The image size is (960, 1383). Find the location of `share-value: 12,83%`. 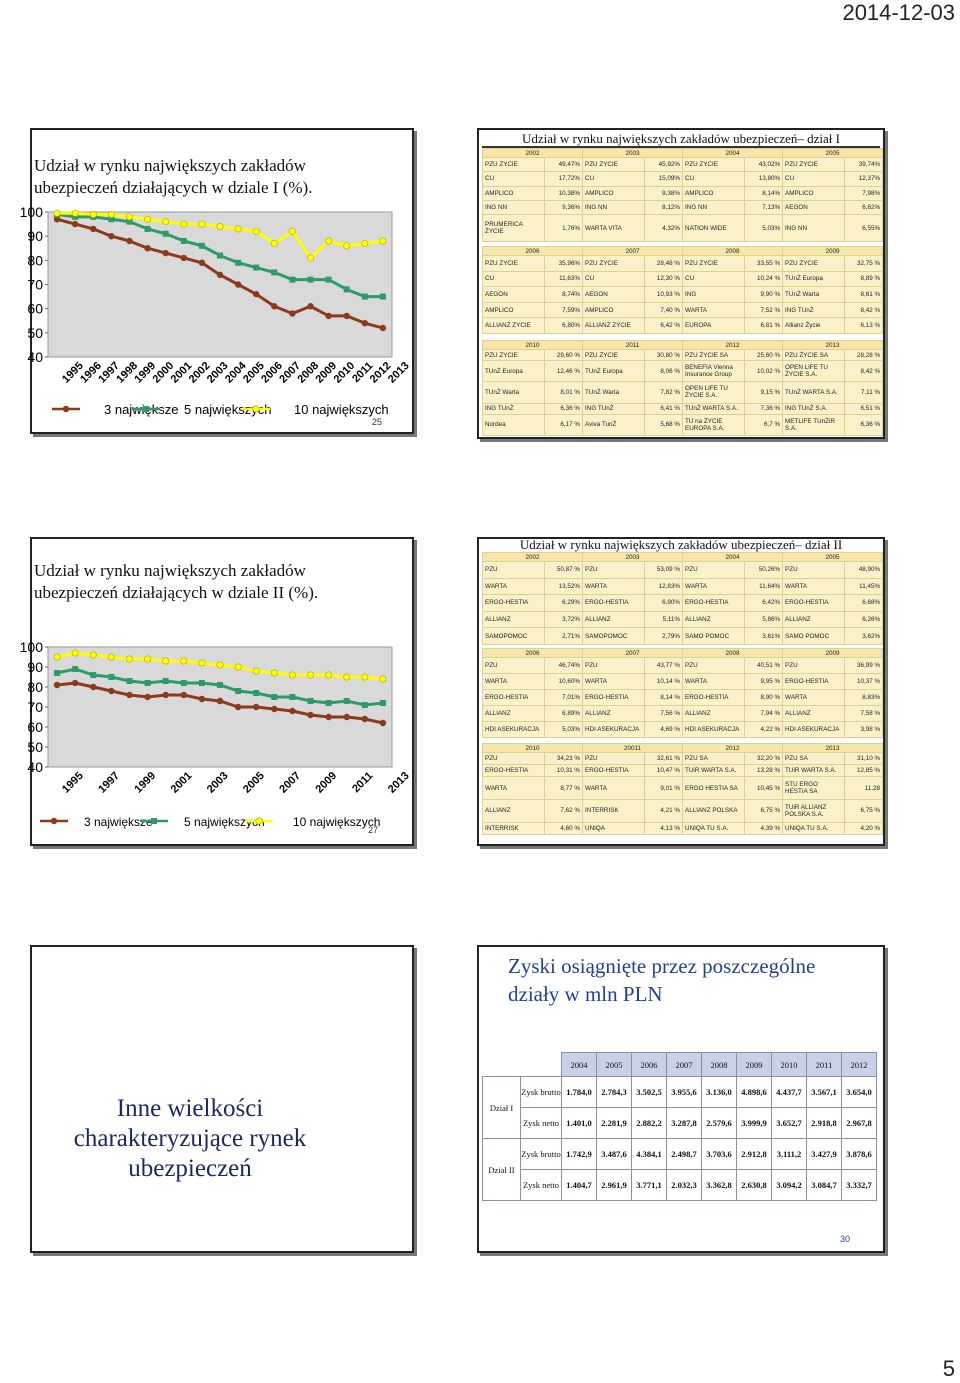

share-value: 12,83% is located at coordinates (664, 586).